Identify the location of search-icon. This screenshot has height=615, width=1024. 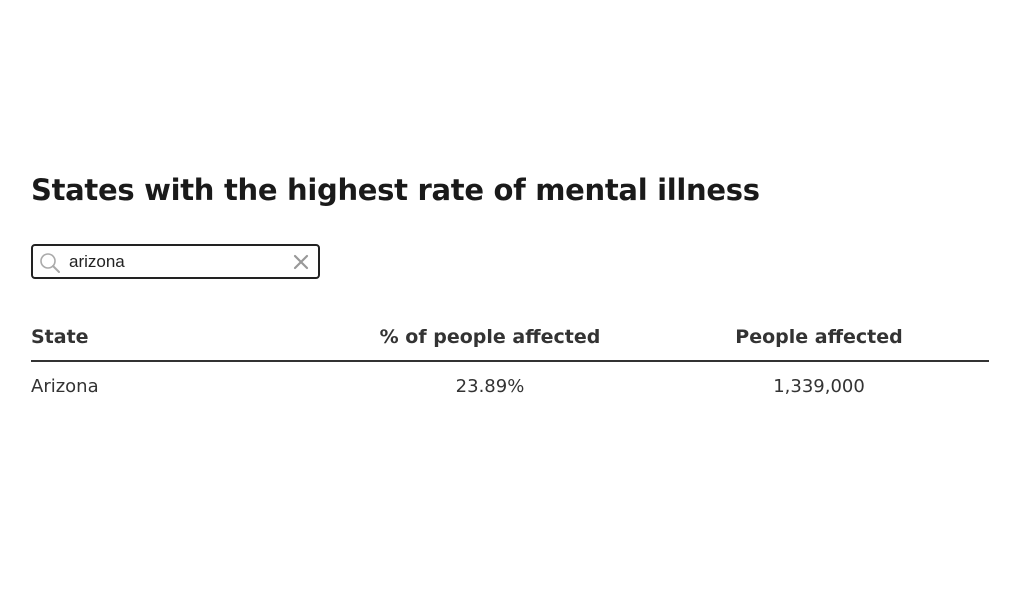
(50, 263).